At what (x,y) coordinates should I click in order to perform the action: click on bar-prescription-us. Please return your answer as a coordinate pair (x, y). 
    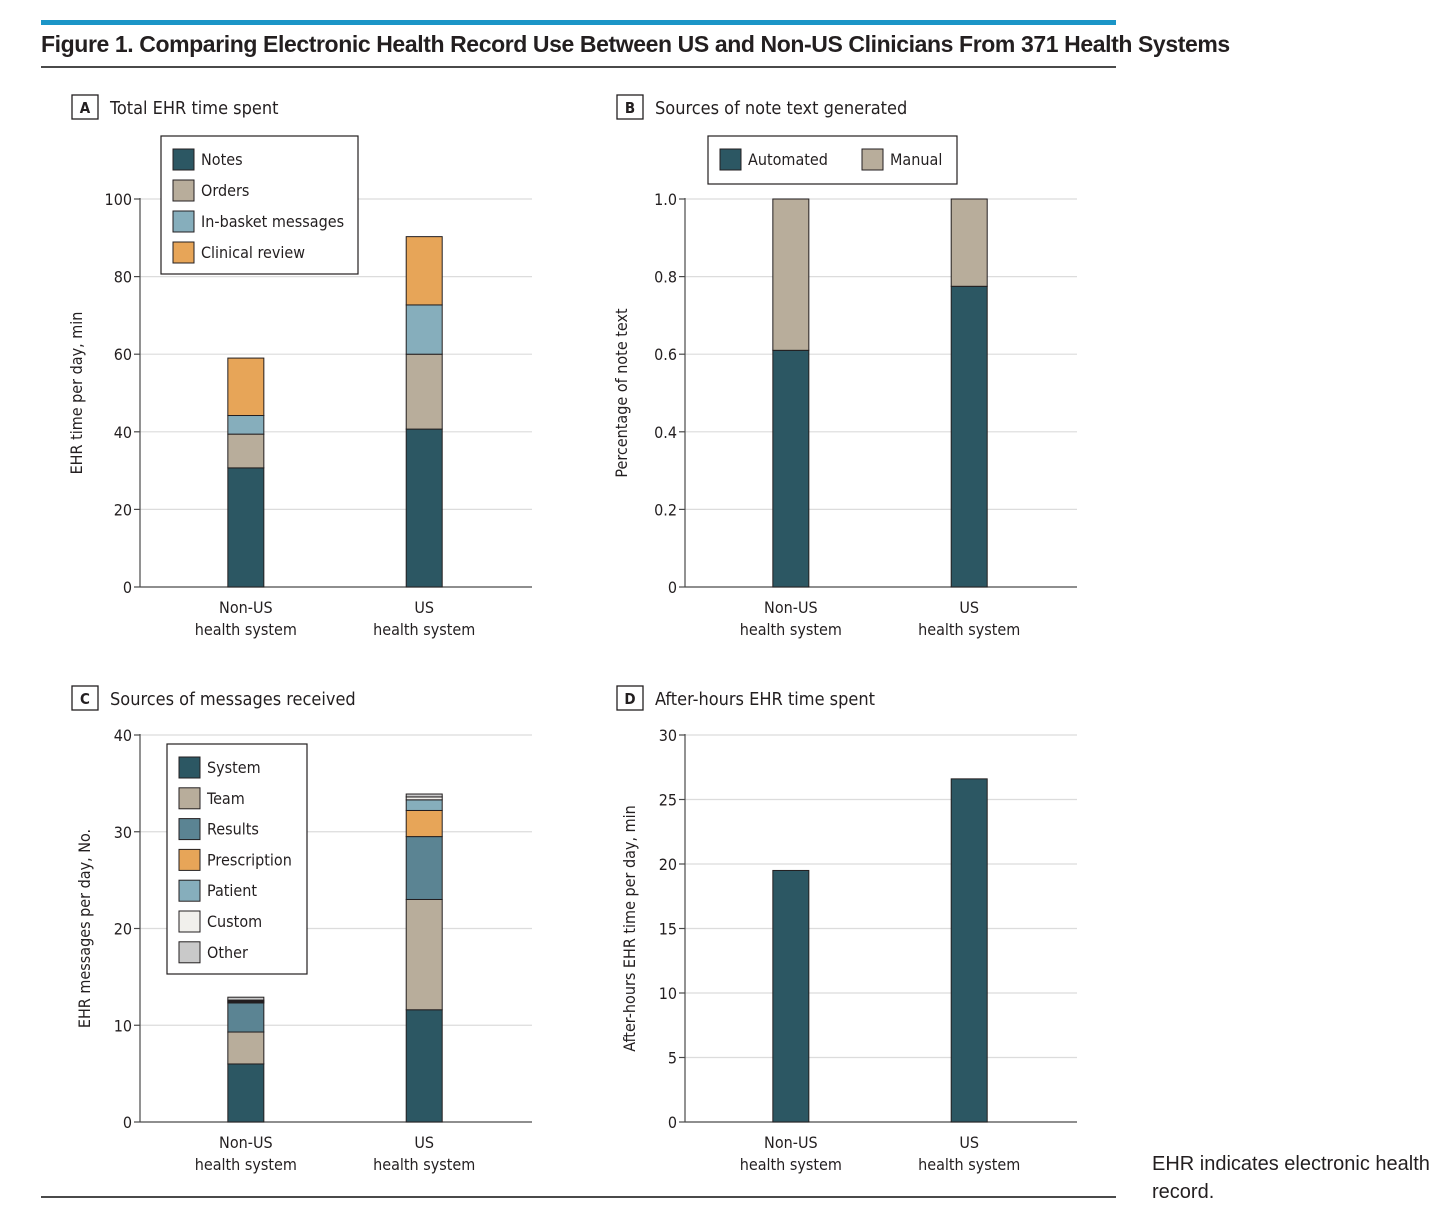
    Looking at the image, I should click on (424, 823).